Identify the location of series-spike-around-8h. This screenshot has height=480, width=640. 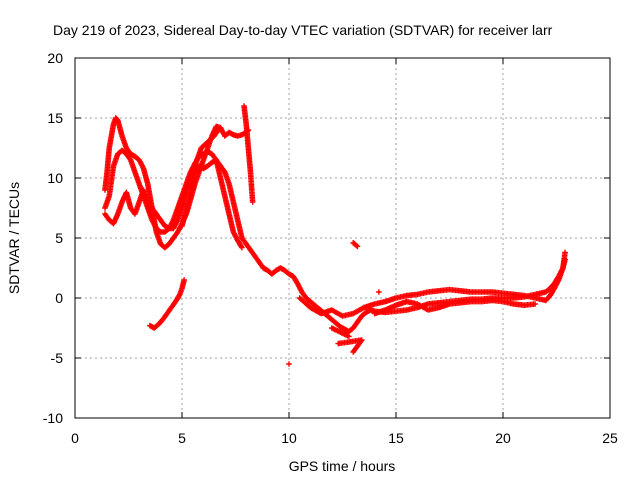
(248, 154).